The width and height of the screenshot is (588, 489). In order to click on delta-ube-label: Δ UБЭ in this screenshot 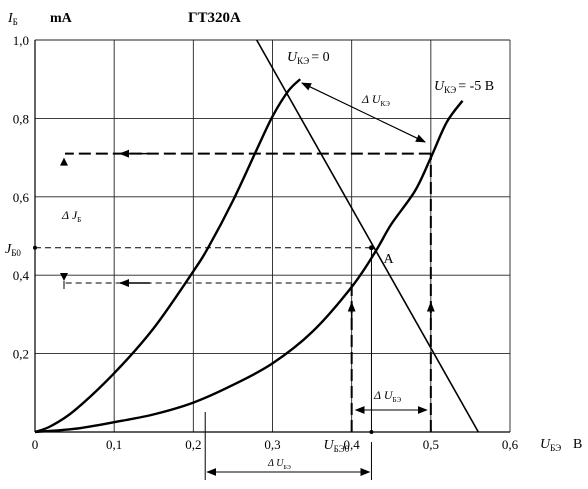, I will do `click(387, 396)`.